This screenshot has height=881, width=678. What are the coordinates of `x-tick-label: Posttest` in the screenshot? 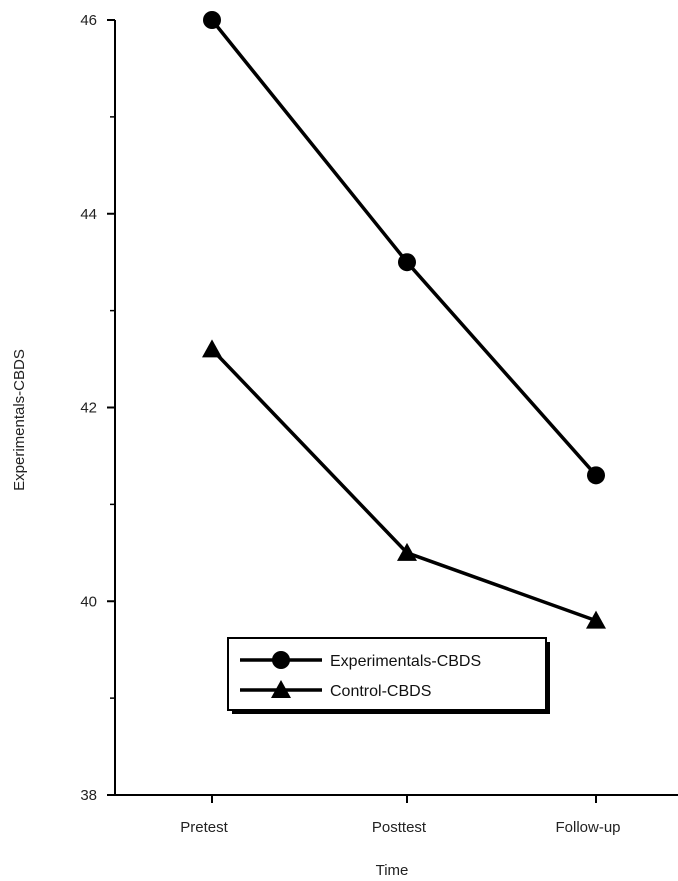 It's located at (399, 827).